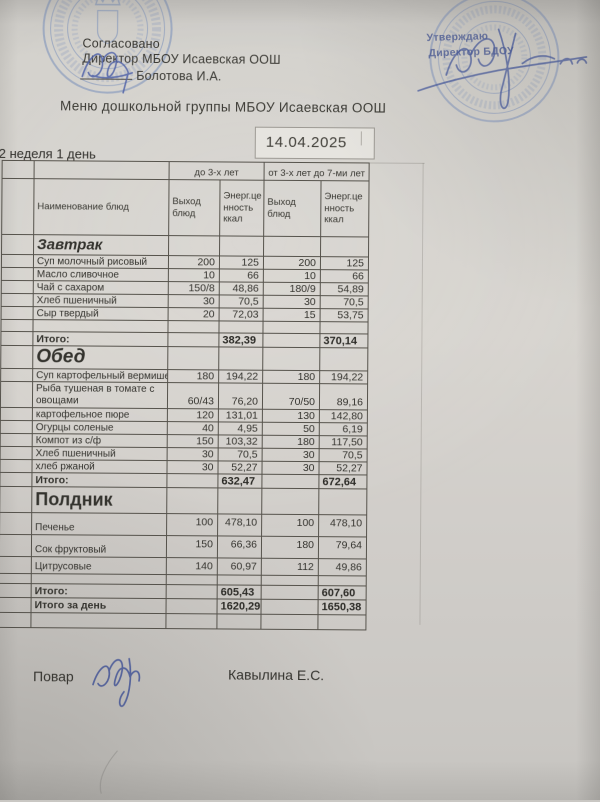 The height and width of the screenshot is (802, 600). Describe the element at coordinates (396, 163) in the screenshot. I see `faint-grid-line-top` at that location.